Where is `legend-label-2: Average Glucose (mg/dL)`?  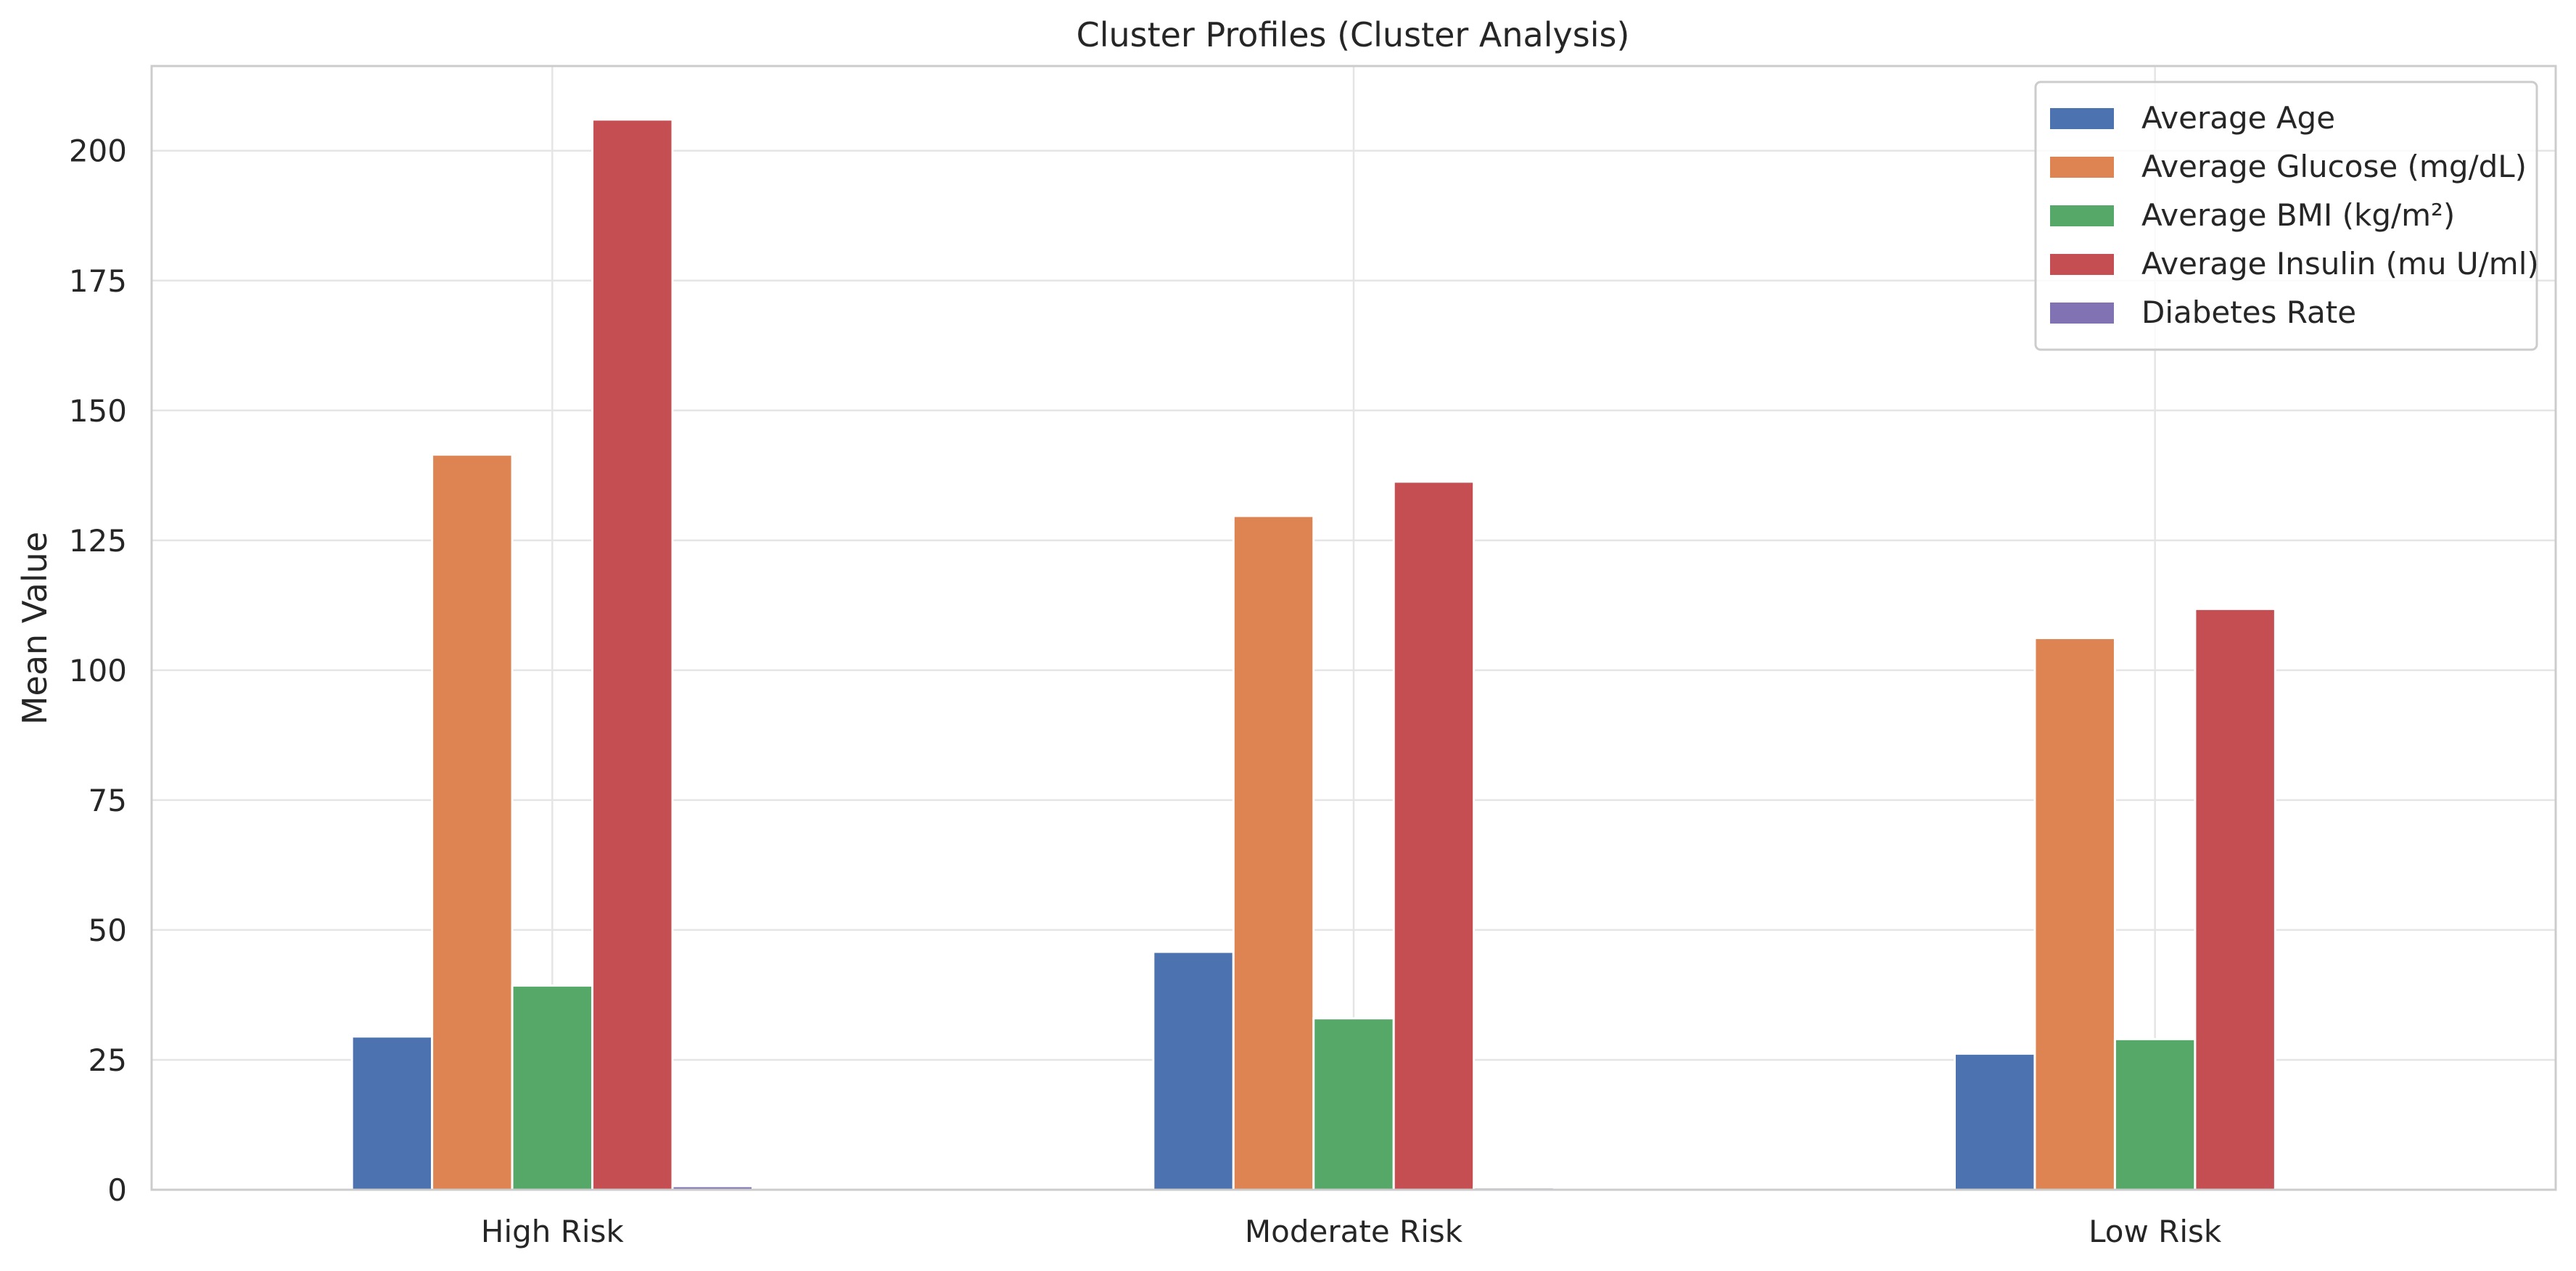 legend-label-2: Average Glucose (mg/dL) is located at coordinates (2334, 166).